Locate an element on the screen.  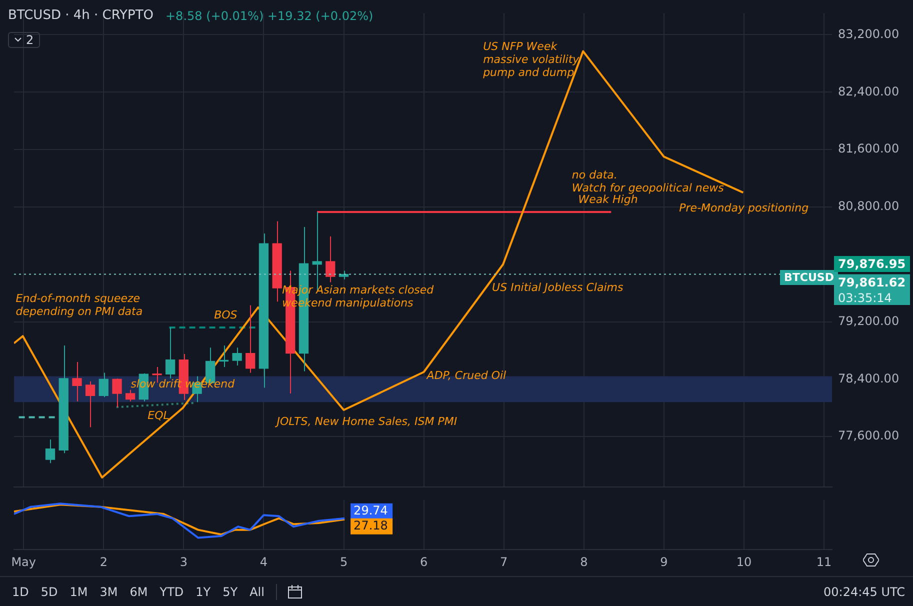
annotation: US NFP Week massive volatility pump and dump is located at coordinates (531, 60).